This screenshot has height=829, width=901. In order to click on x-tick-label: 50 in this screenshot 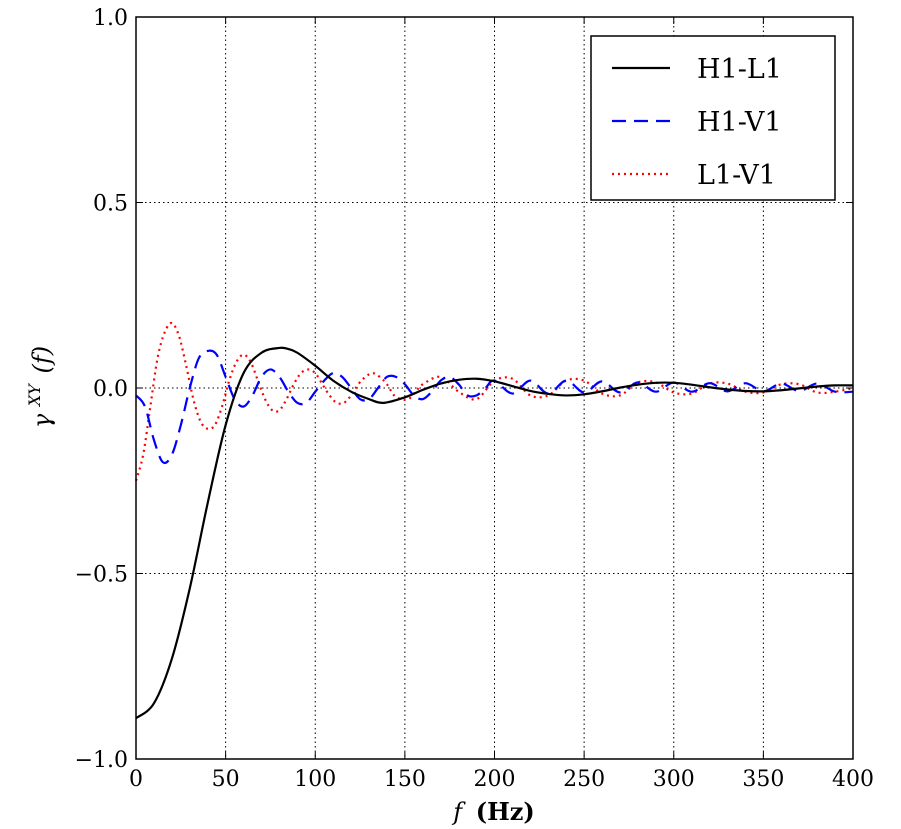, I will do `click(226, 779)`.